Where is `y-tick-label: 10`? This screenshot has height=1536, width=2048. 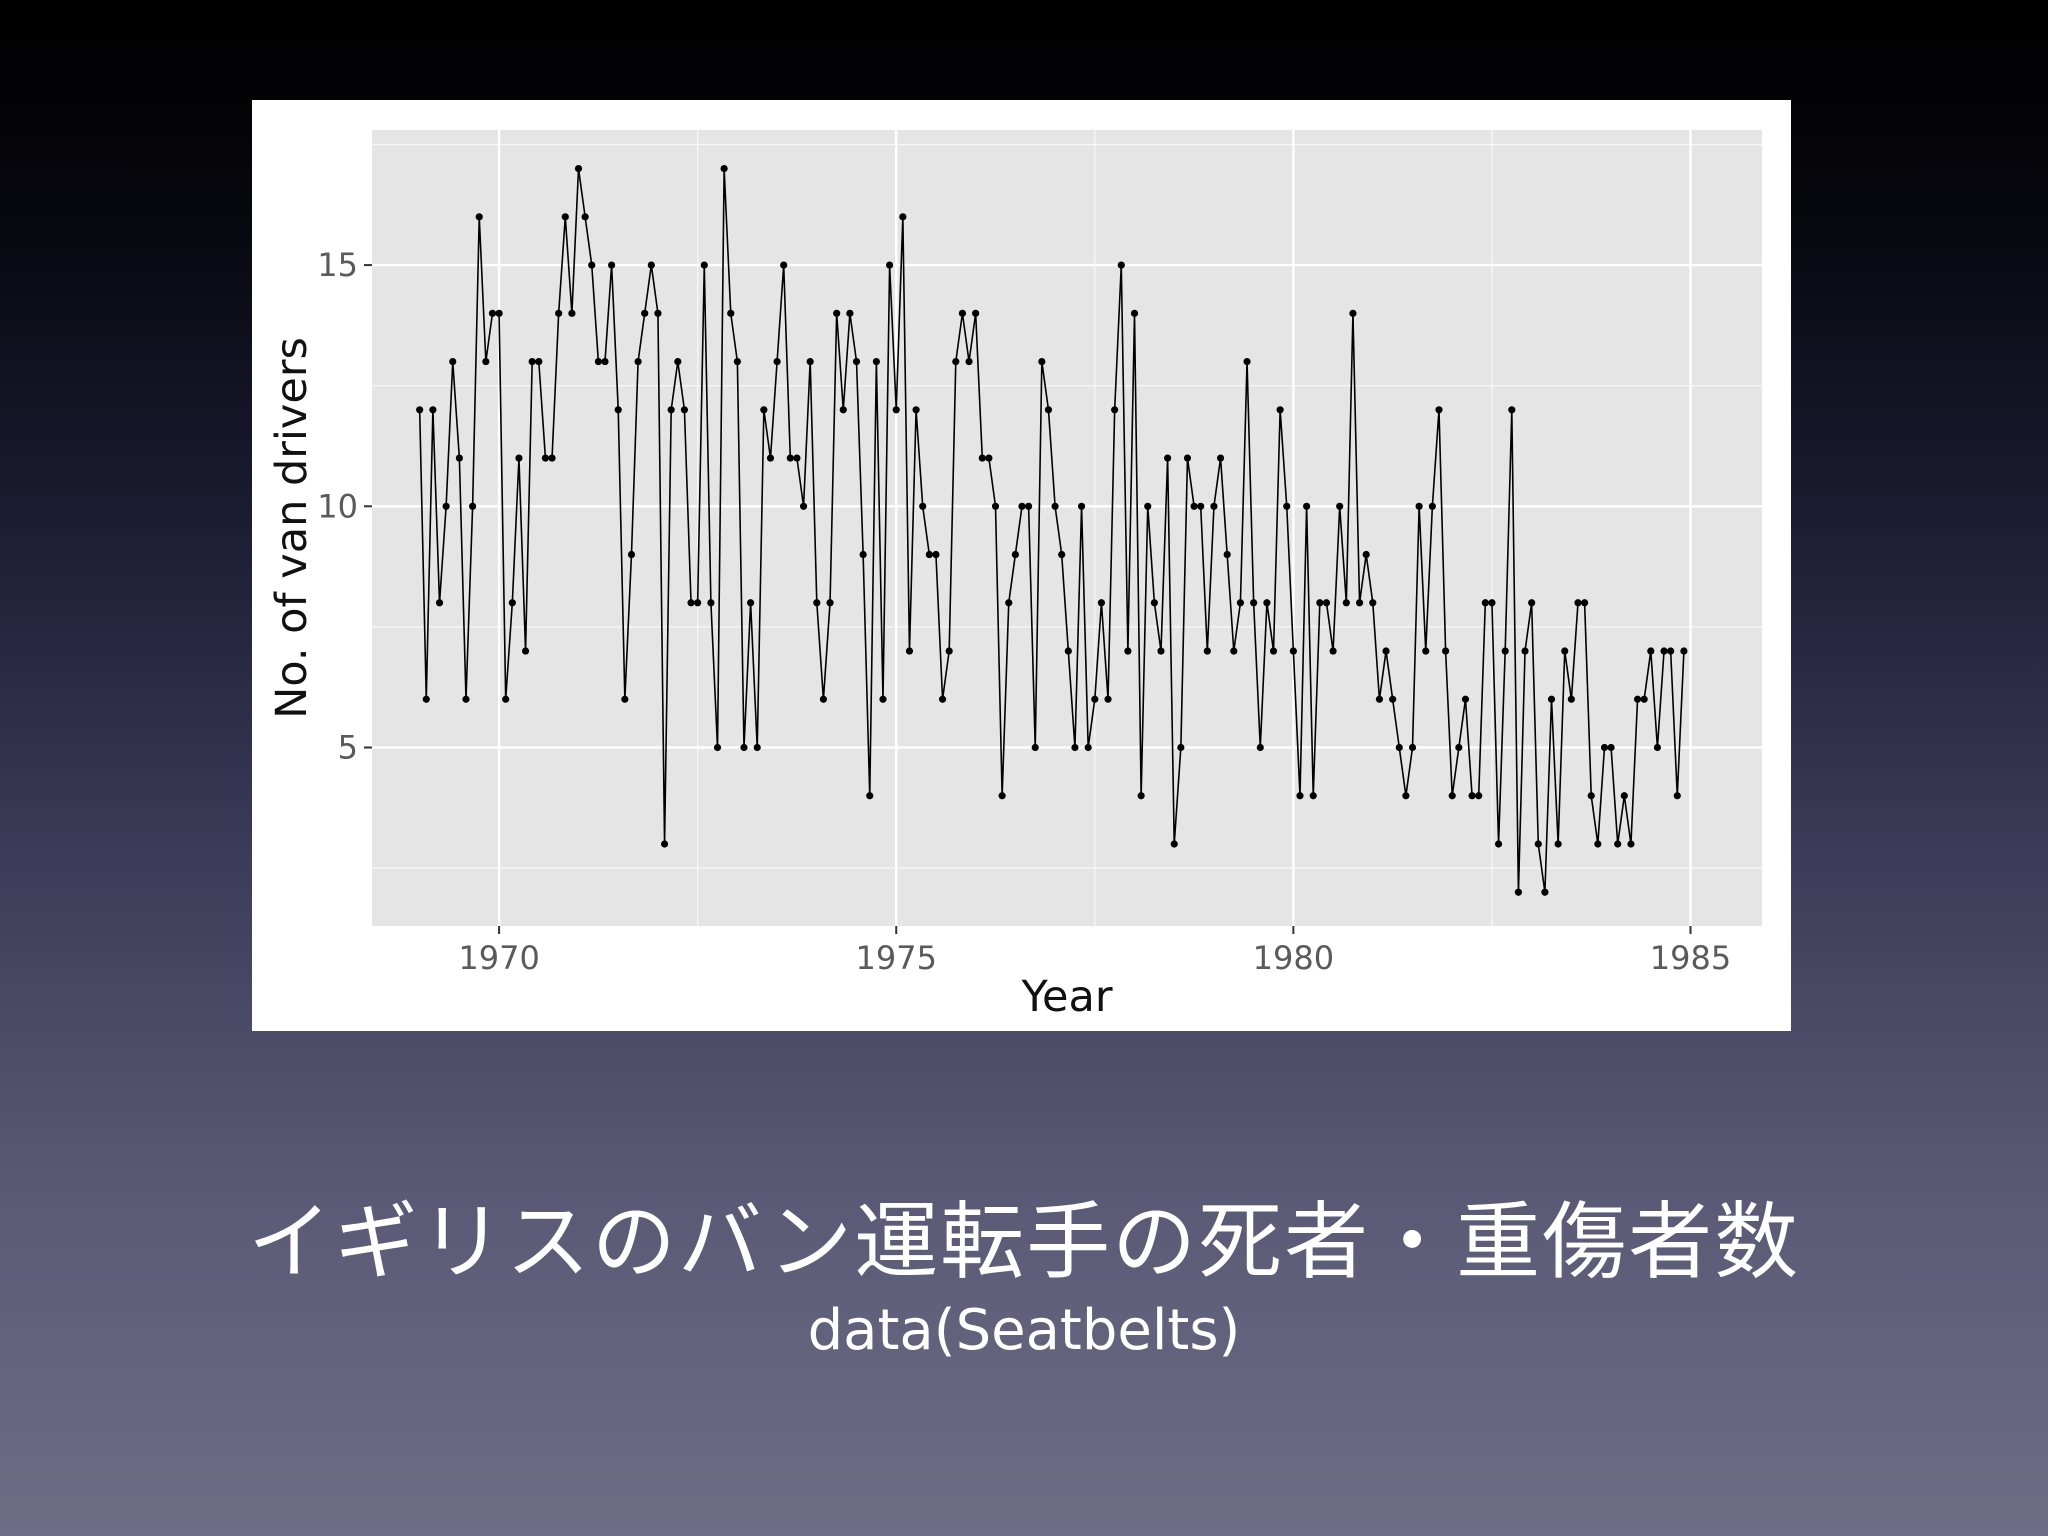 y-tick-label: 10 is located at coordinates (337, 506).